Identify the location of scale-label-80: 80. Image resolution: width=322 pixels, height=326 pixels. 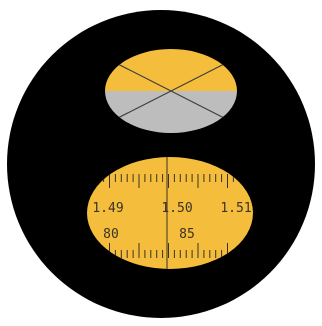
(111, 234).